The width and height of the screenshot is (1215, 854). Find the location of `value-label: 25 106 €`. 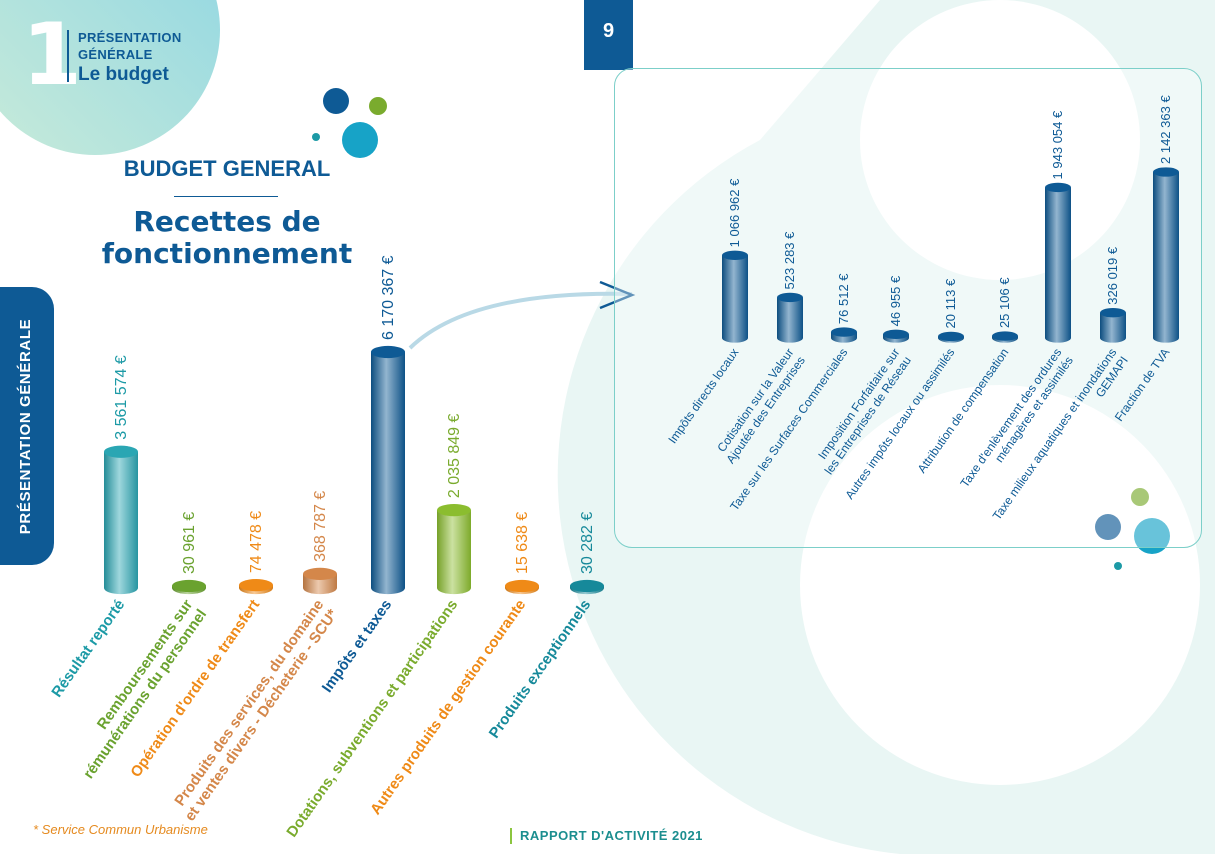

value-label: 25 106 € is located at coordinates (1004, 302).